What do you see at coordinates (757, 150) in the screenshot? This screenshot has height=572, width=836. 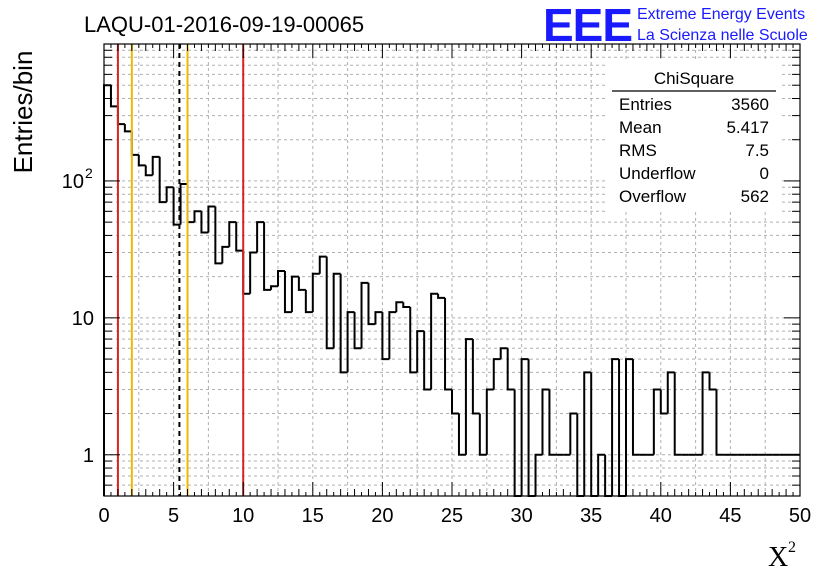 I see `stats-value-rms: 7.5` at bounding box center [757, 150].